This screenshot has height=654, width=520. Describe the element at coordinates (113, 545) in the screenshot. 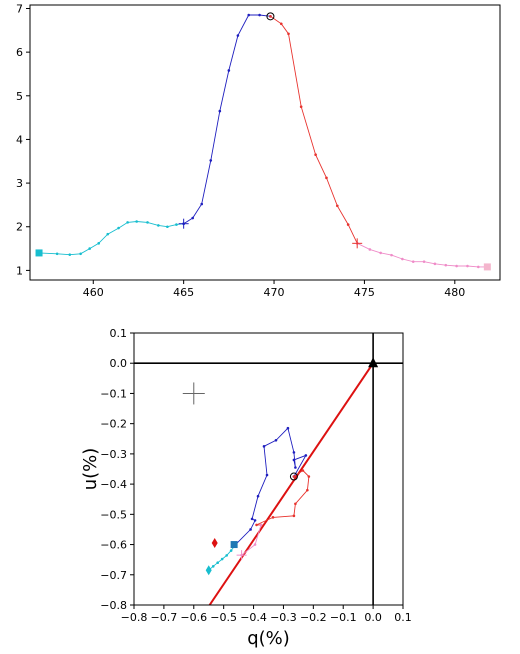

I see `y-tick-label: −0.6` at that location.